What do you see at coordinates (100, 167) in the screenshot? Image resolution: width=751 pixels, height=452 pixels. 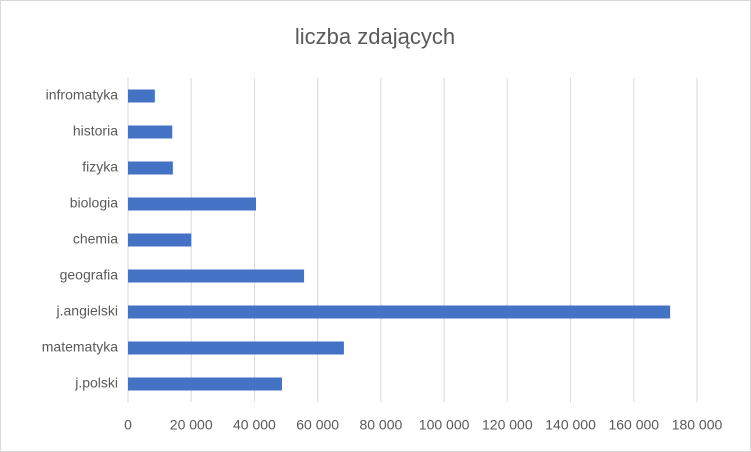 I see `y-tick-label: fizyka` at bounding box center [100, 167].